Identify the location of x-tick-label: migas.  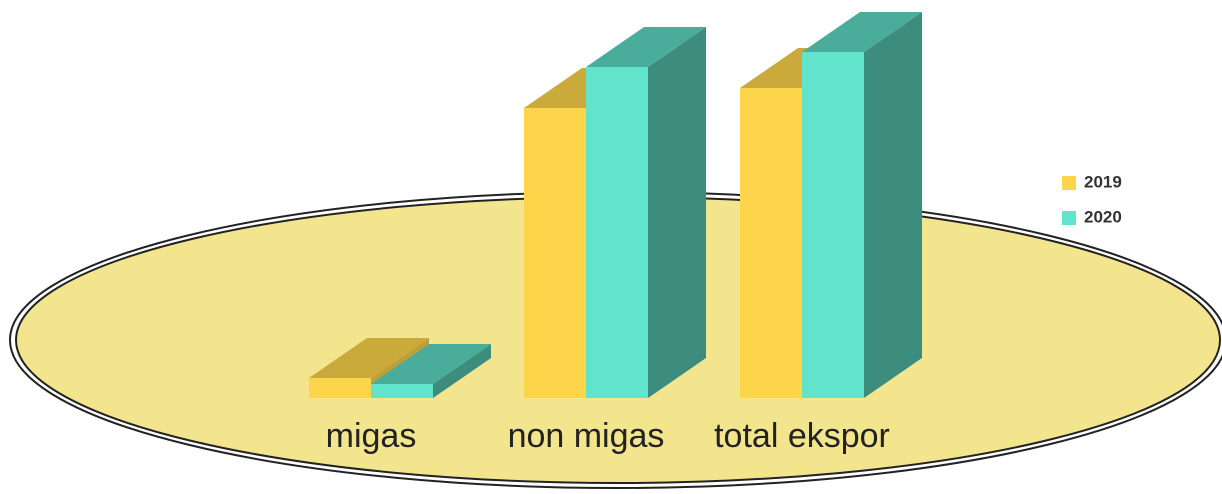
(371, 436).